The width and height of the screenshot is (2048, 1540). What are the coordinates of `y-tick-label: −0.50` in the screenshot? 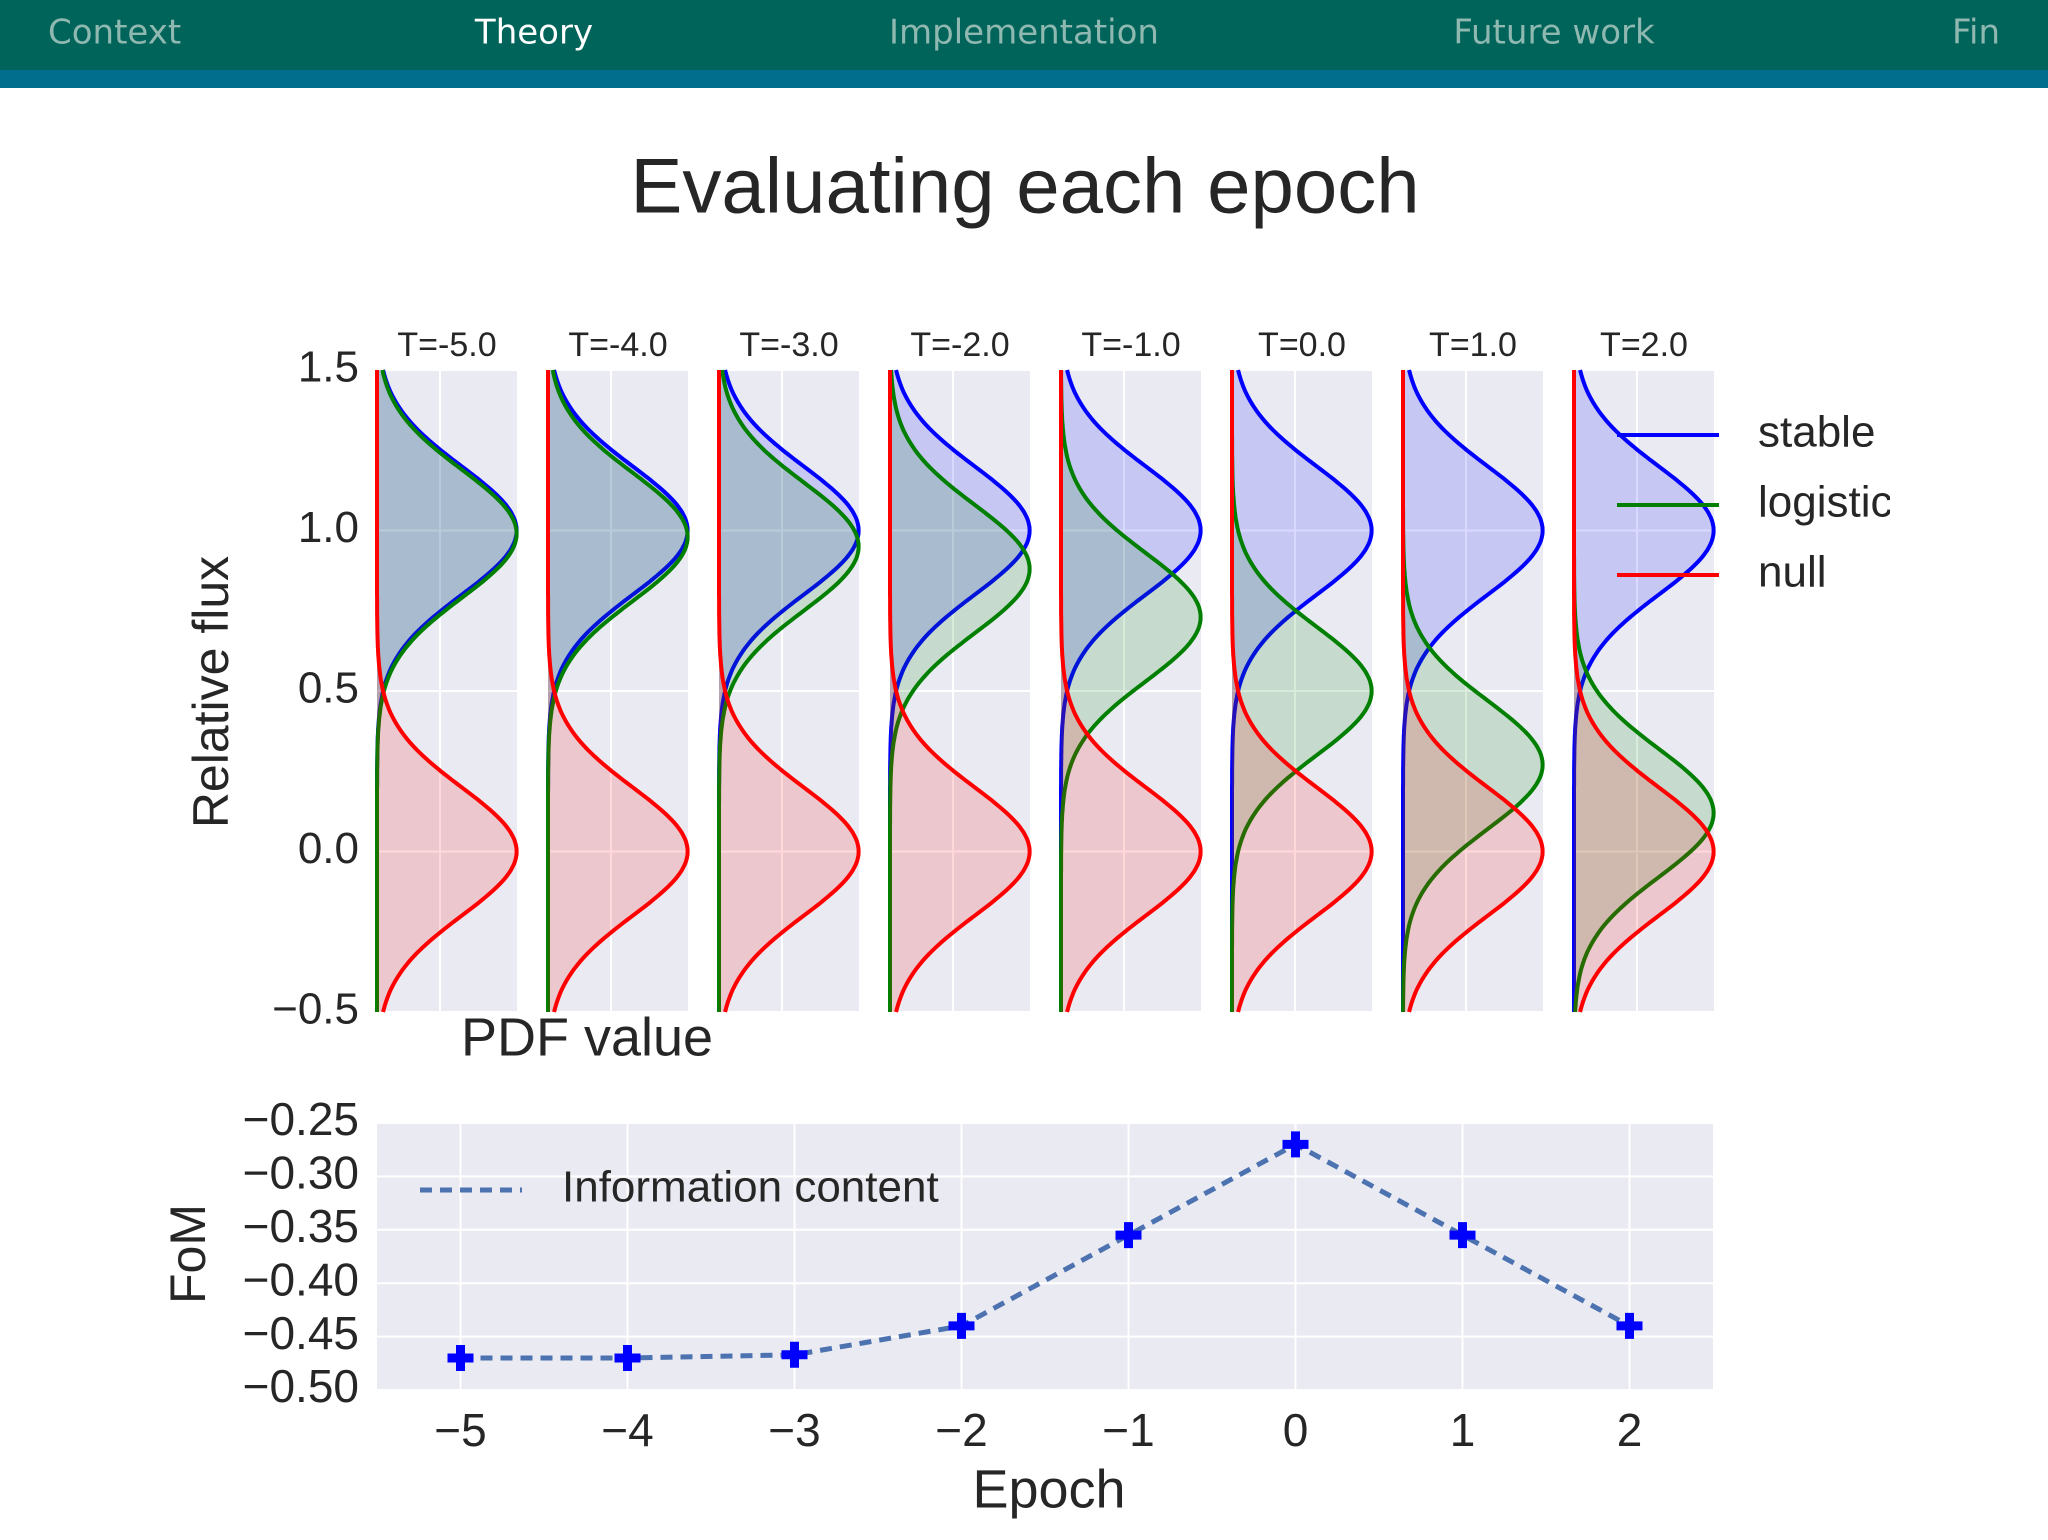 It's located at (301, 1386).